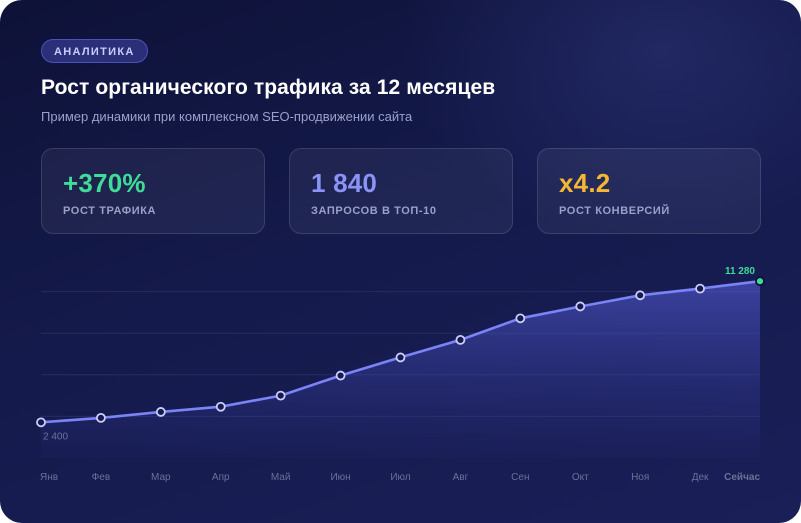 This screenshot has height=523, width=801. I want to click on stat-card-queries: 1 840 ЗАПРОСОВ В ТОП-10, so click(401, 191).